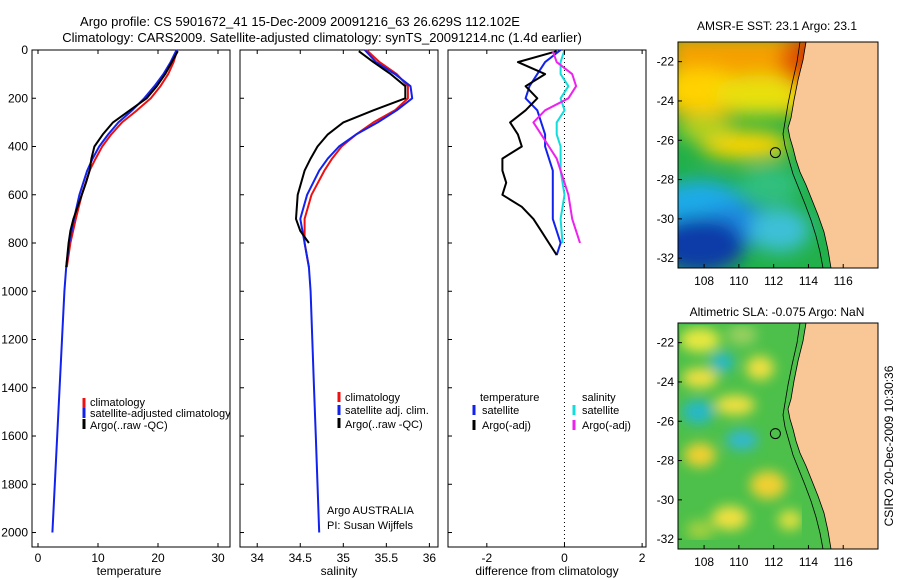 This screenshot has width=900, height=580. I want to click on sst-map-frame, so click(778, 155).